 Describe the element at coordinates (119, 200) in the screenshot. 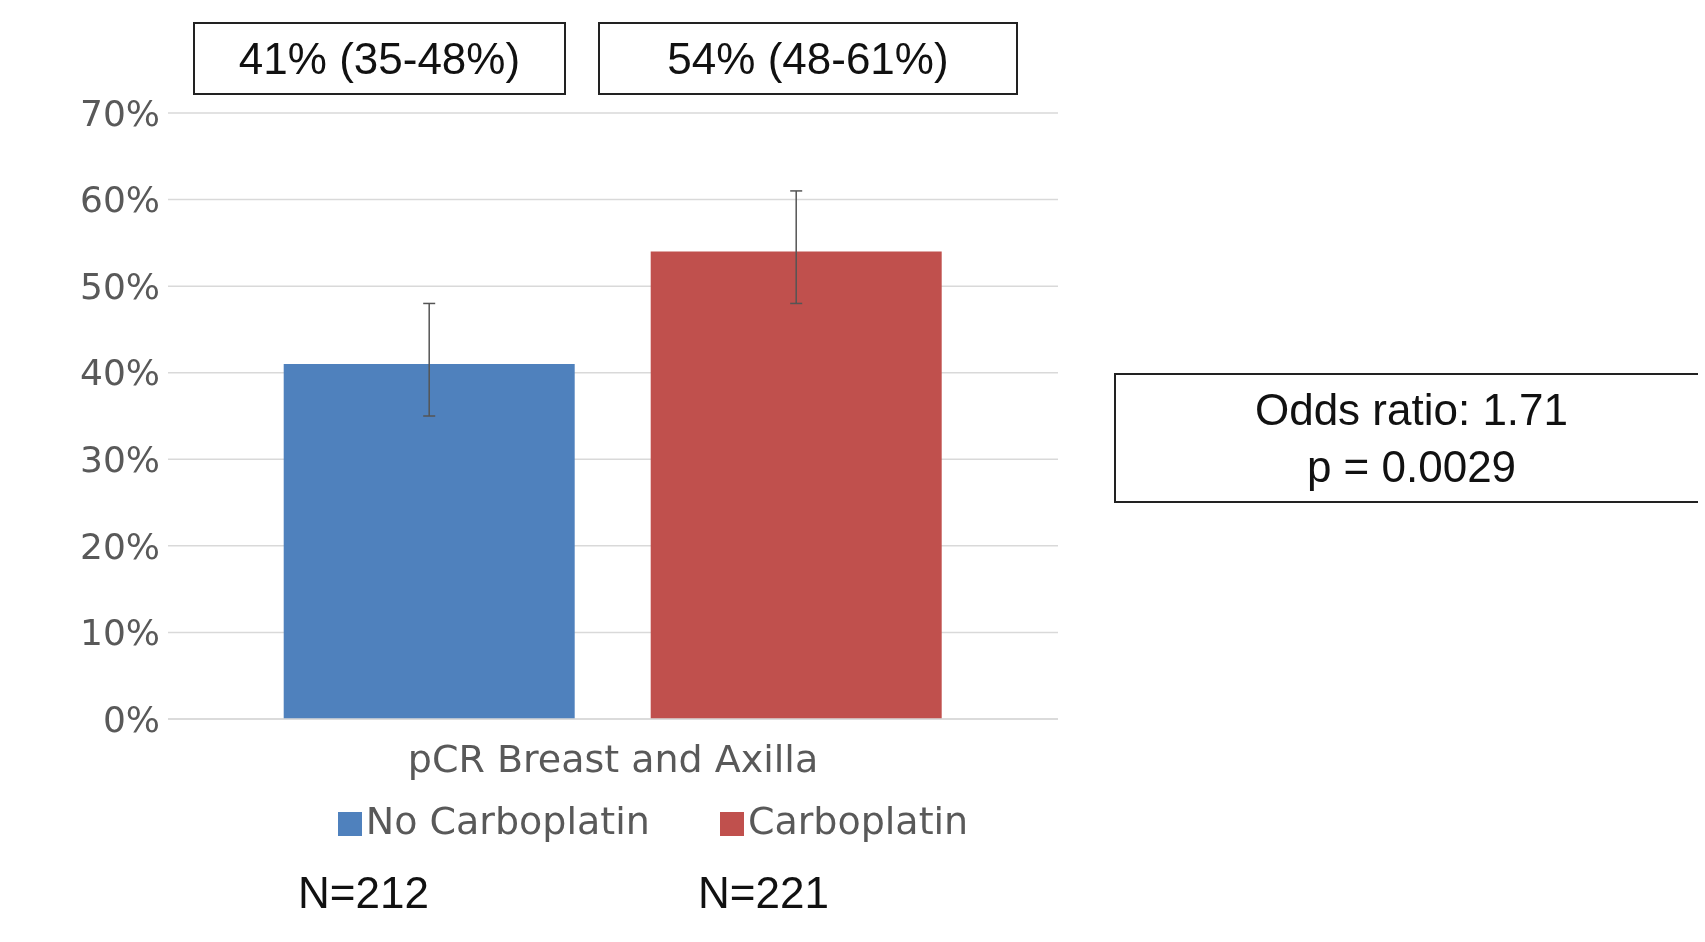

I see `y-tick-label: 60%` at that location.